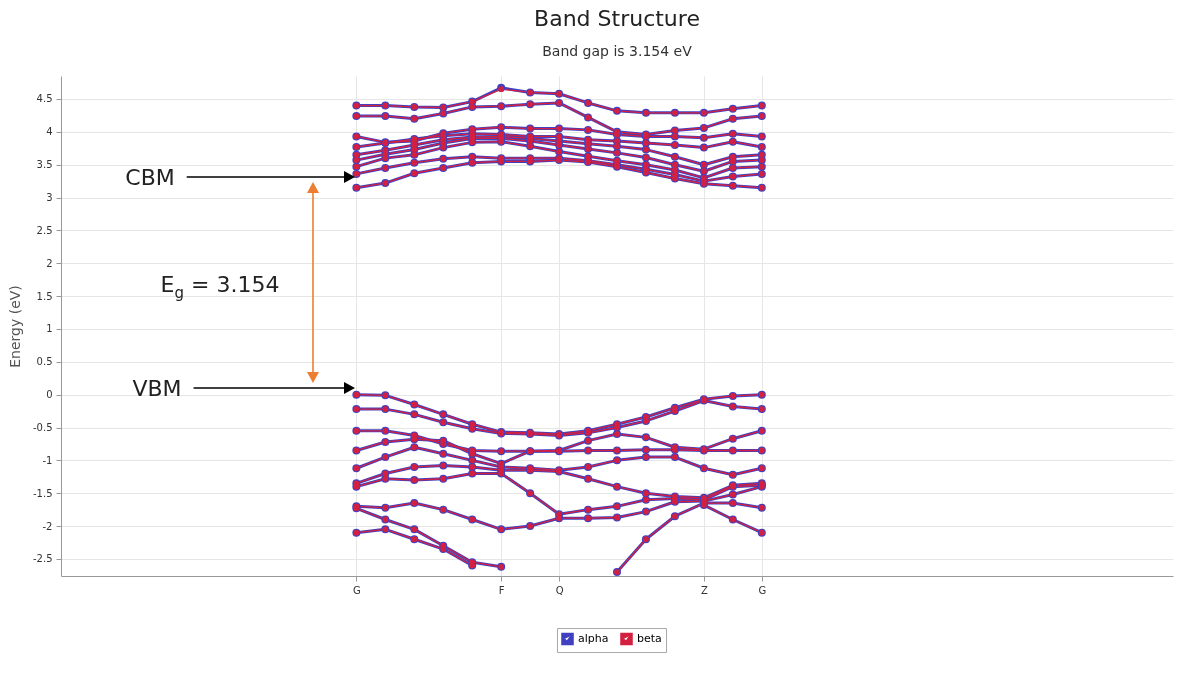  Describe the element at coordinates (42, 559) in the screenshot. I see `y-tick-label: -2.5` at that location.